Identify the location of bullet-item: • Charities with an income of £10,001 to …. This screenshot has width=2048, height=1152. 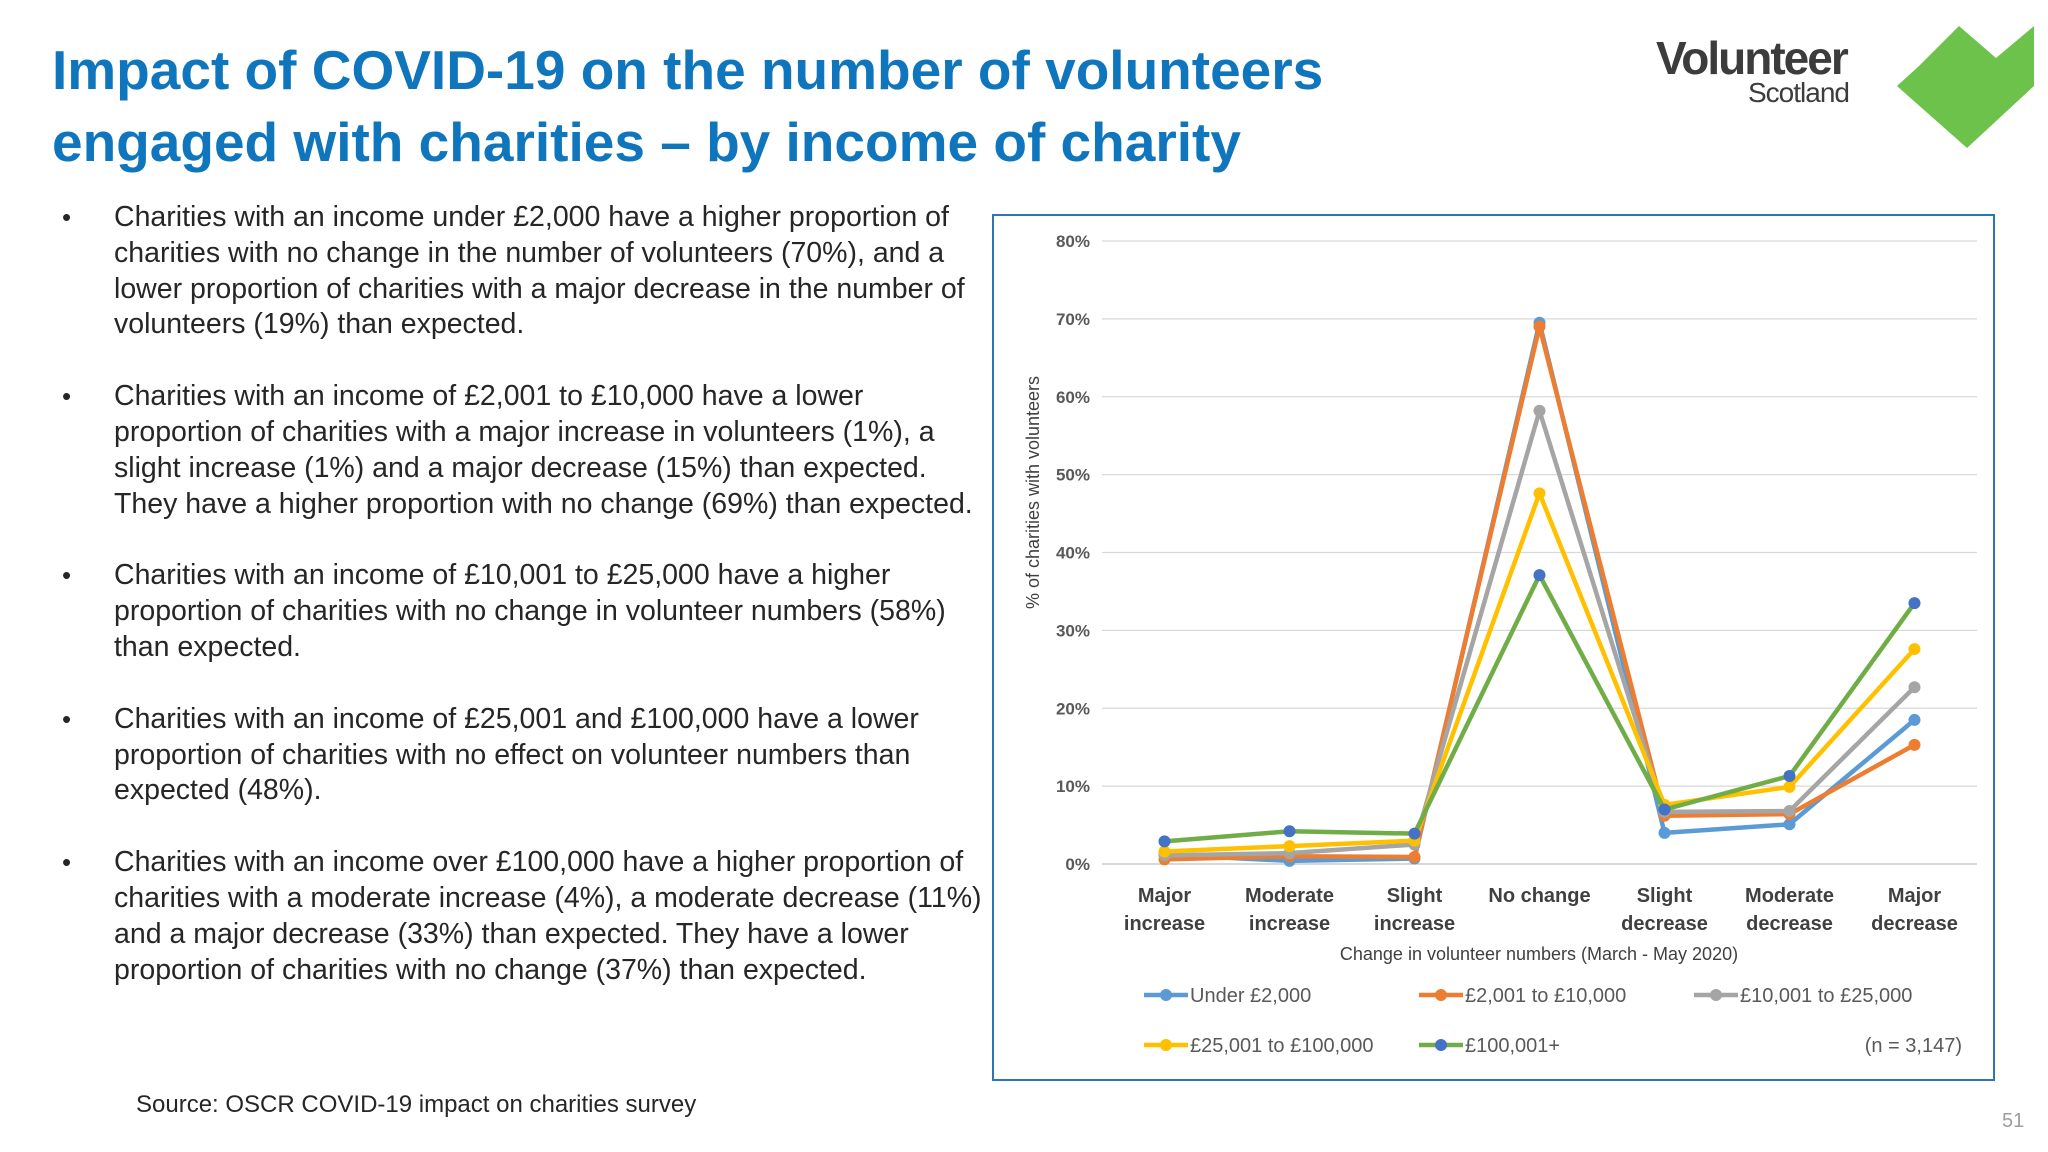
(522, 611).